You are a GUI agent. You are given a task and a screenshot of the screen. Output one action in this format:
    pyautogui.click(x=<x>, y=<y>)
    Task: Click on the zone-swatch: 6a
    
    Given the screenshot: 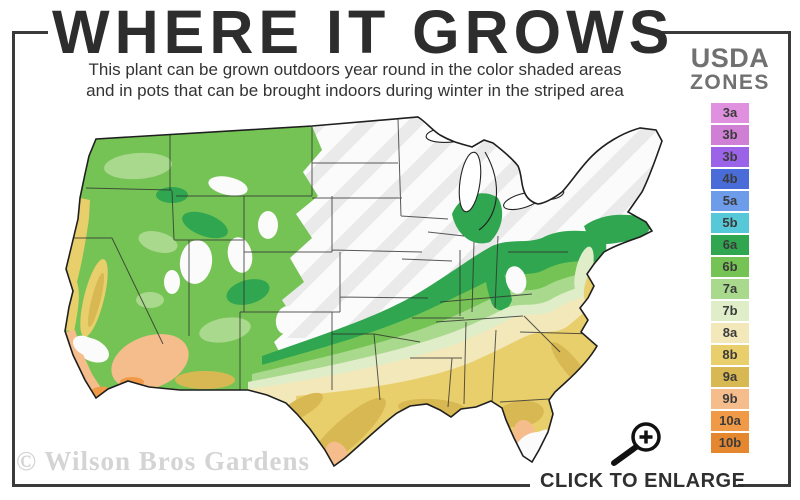 What is the action you would take?
    pyautogui.click(x=730, y=245)
    